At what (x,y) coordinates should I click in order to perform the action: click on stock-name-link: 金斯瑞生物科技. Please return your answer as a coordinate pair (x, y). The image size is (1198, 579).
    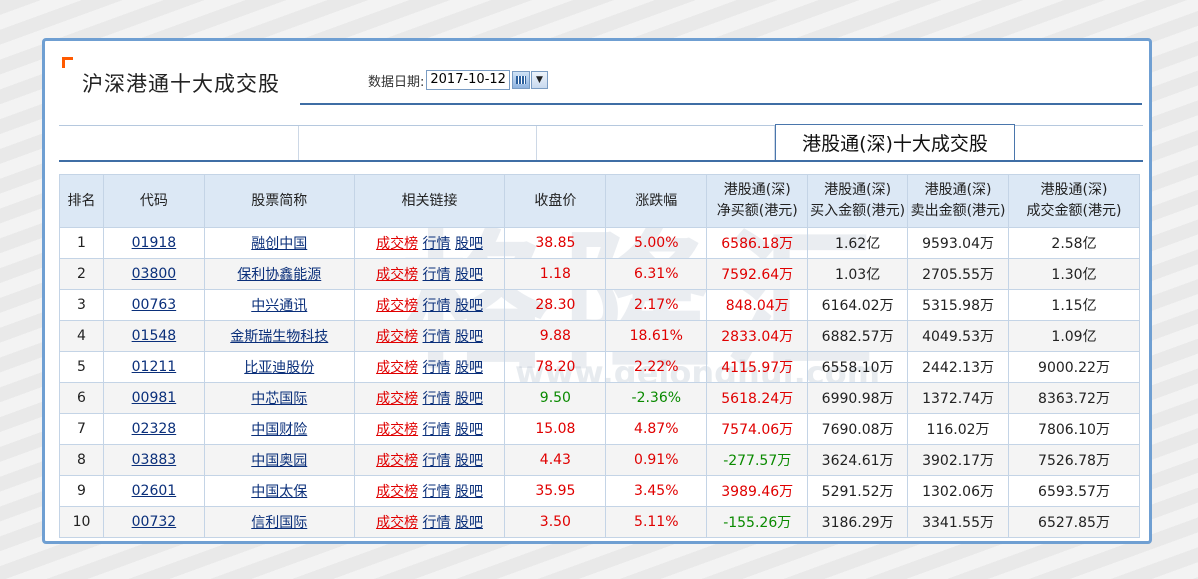
    Looking at the image, I should click on (279, 337).